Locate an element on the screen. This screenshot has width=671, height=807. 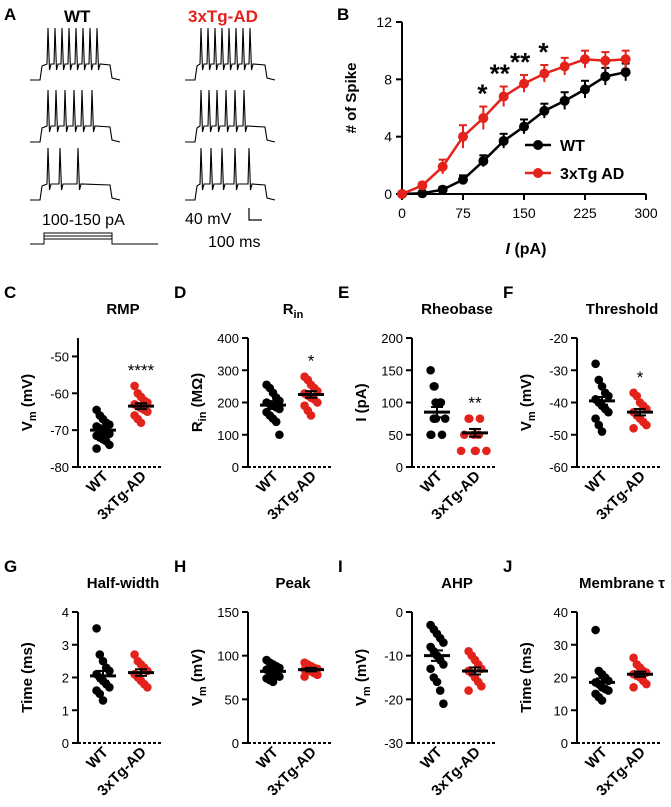
panel-title: AHP is located at coordinates (457, 583).